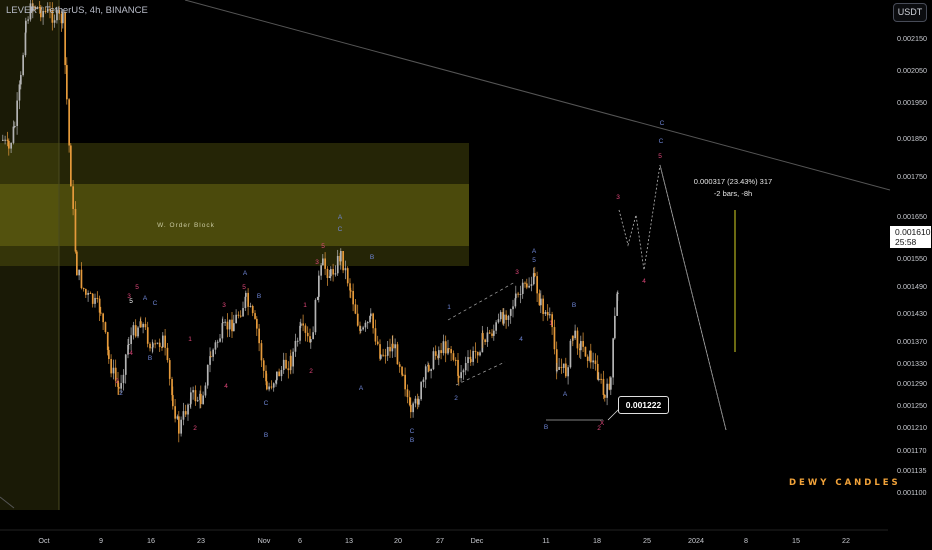 The height and width of the screenshot is (550, 932). I want to click on candle-countdown: 25:58, so click(906, 242).